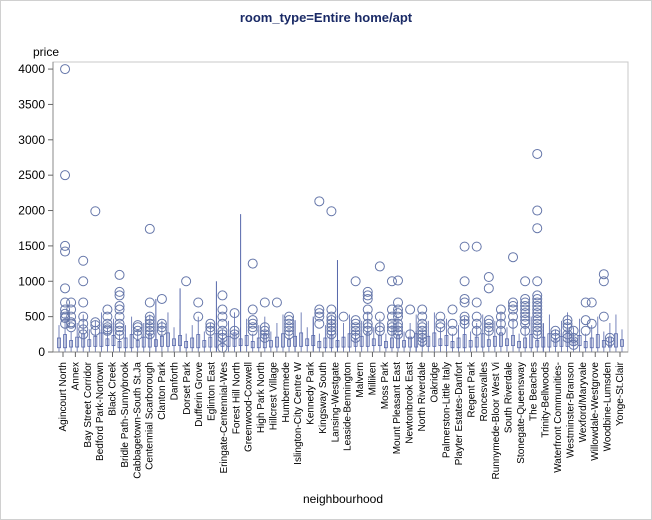 The height and width of the screenshot is (520, 652). What do you see at coordinates (459, 414) in the screenshot?
I see `x-tick-label: Playter Estates-Danfort` at bounding box center [459, 414].